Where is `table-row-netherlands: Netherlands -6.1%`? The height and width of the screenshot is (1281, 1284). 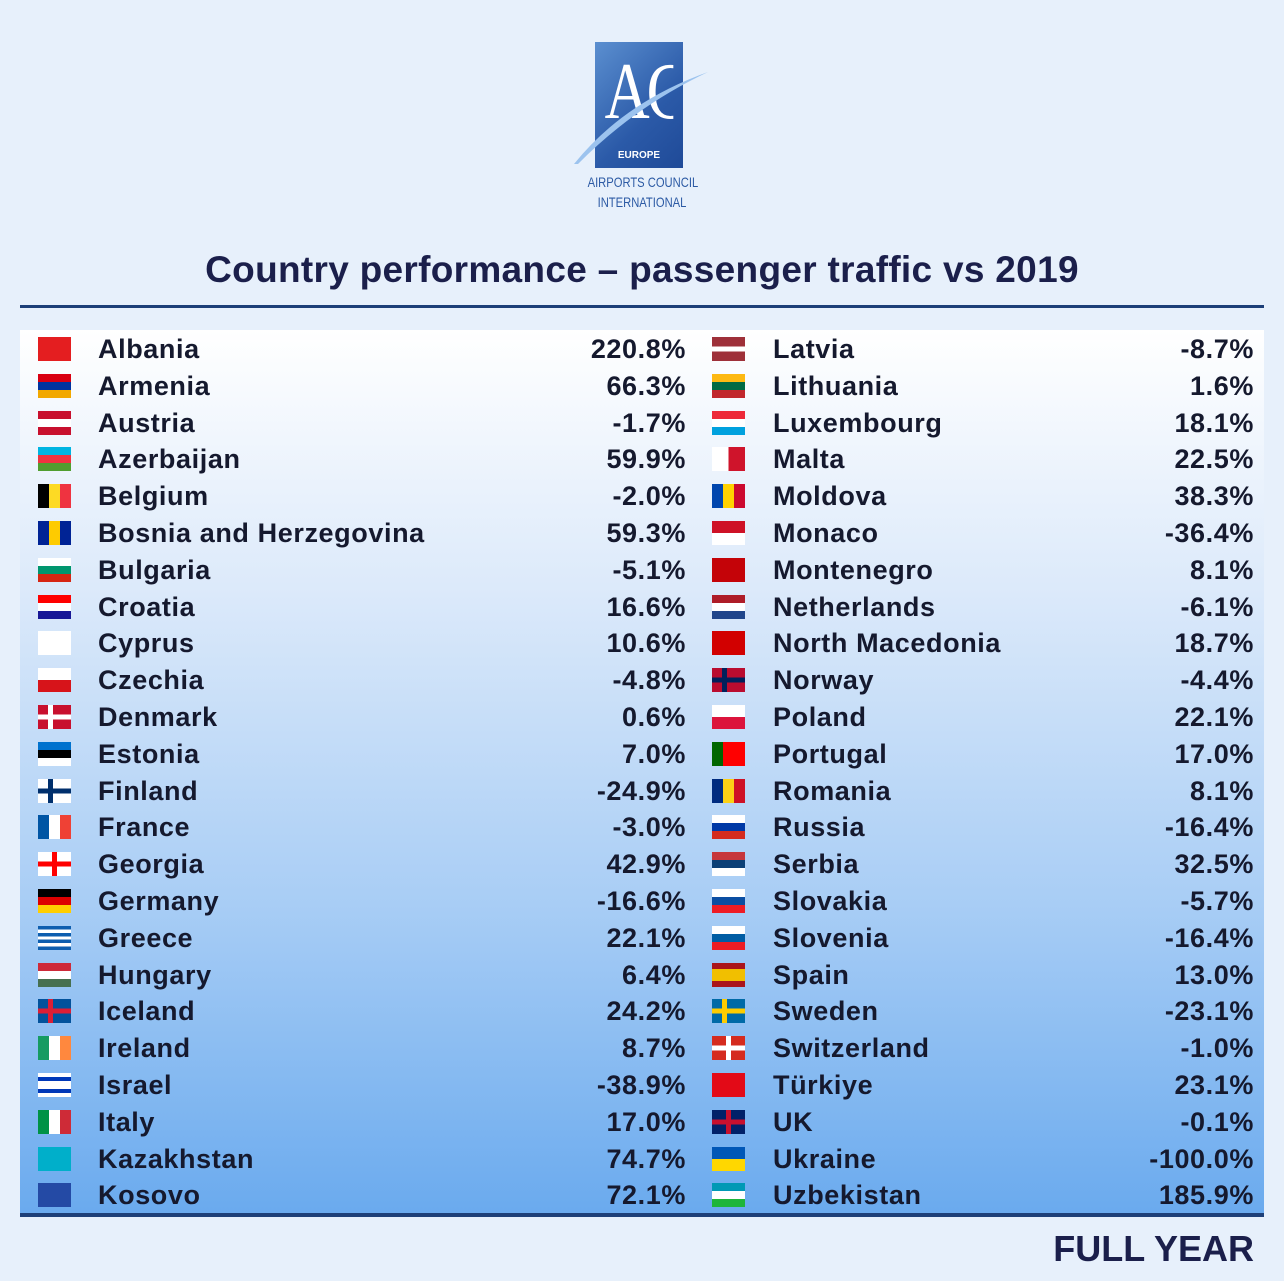
table-row-netherlands: Netherlands -6.1% is located at coordinates (642, 607).